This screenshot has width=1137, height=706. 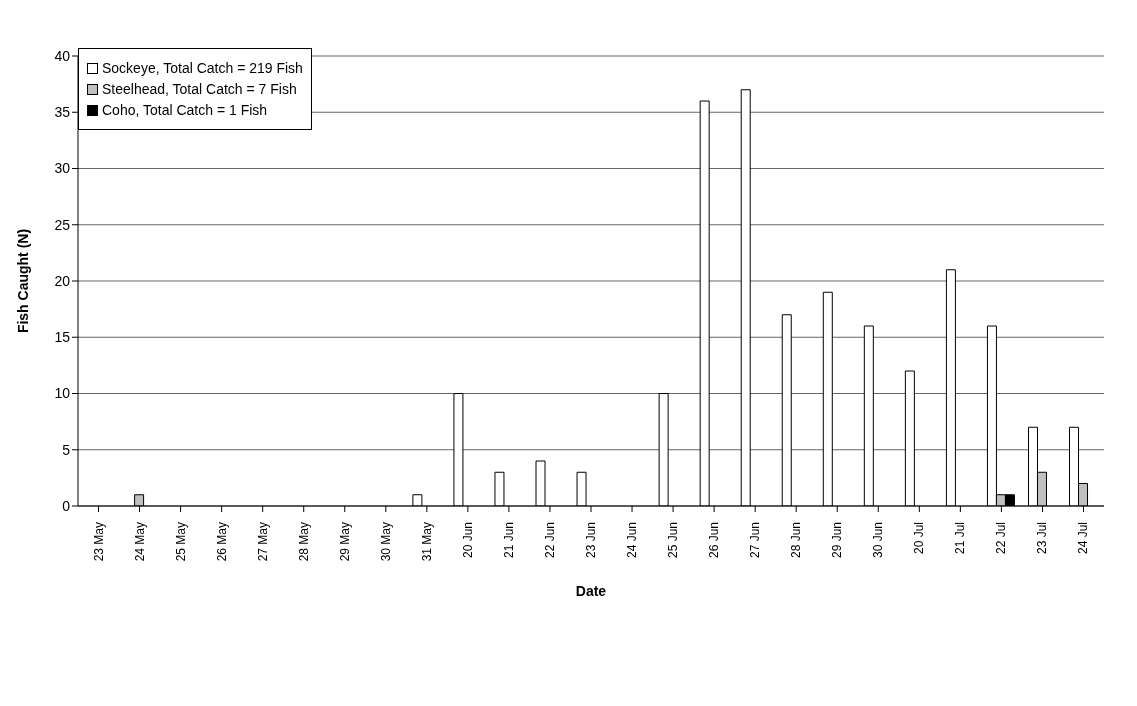 I want to click on x-tick-label: 31 May, so click(x=426, y=542).